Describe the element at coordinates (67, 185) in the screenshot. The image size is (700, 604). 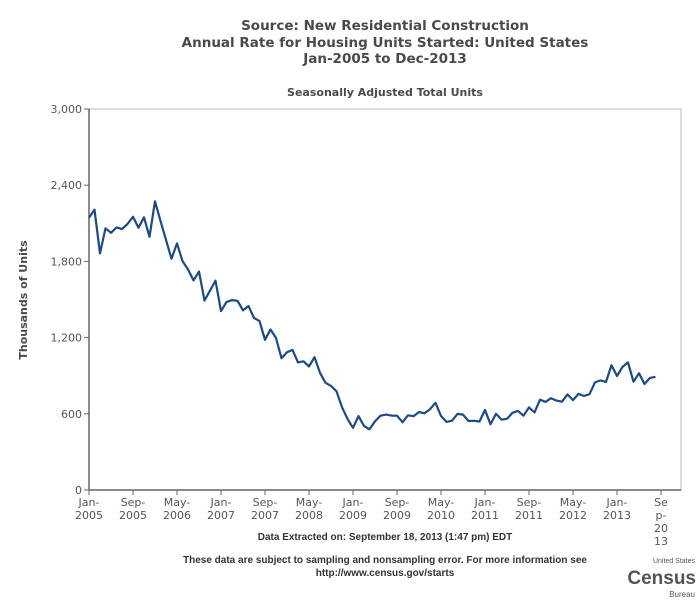
I see `y-tick-label: 2,400` at that location.